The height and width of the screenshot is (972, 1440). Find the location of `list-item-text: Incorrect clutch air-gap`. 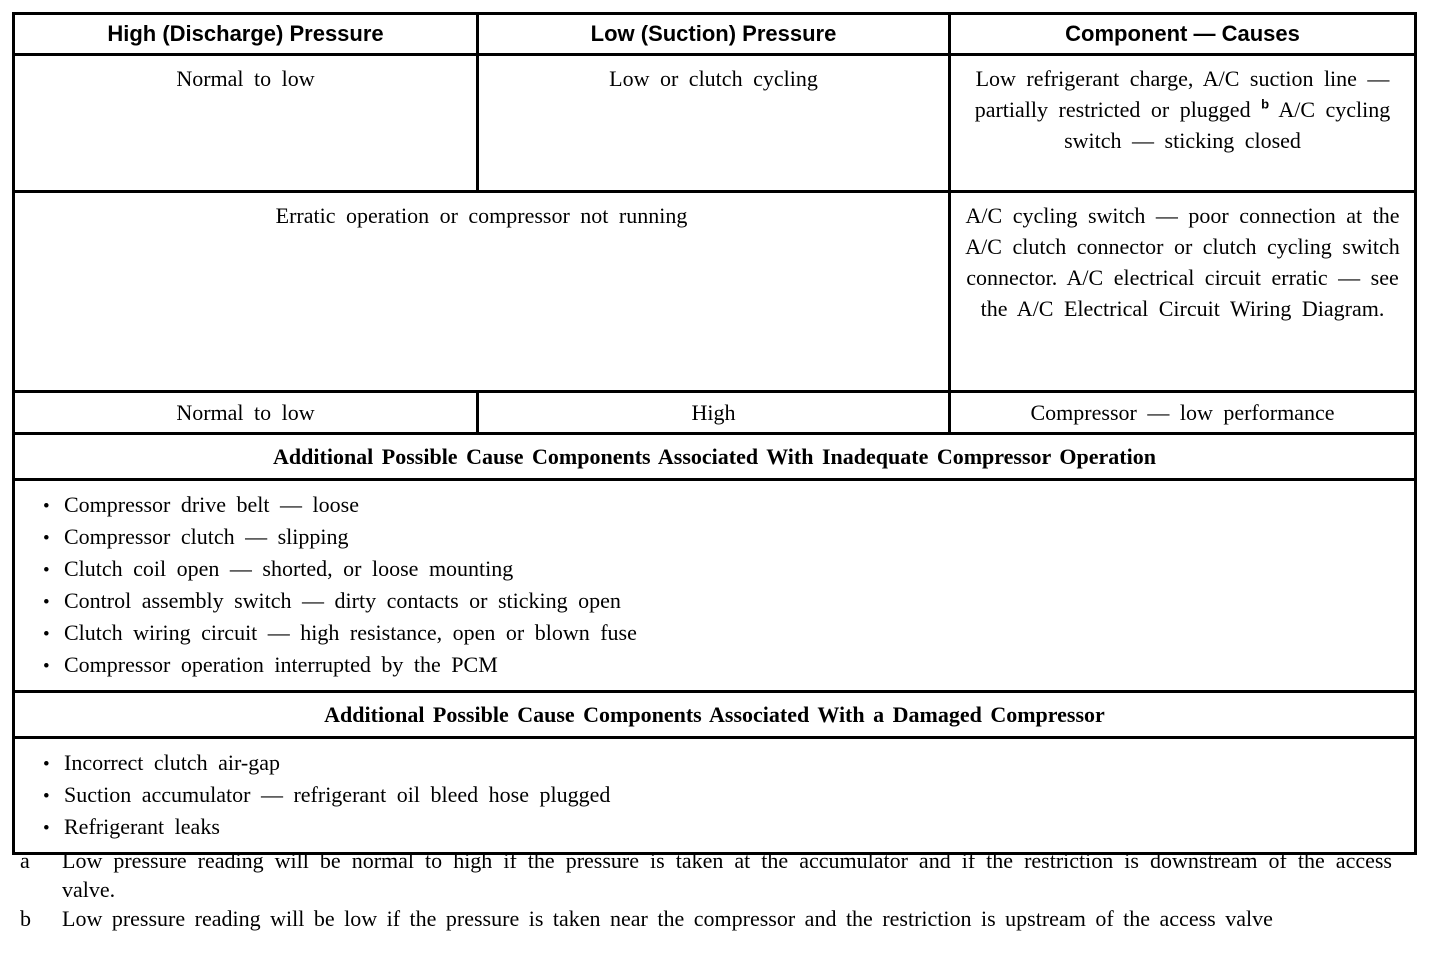

list-item-text: Incorrect clutch air-gap is located at coordinates (172, 762).